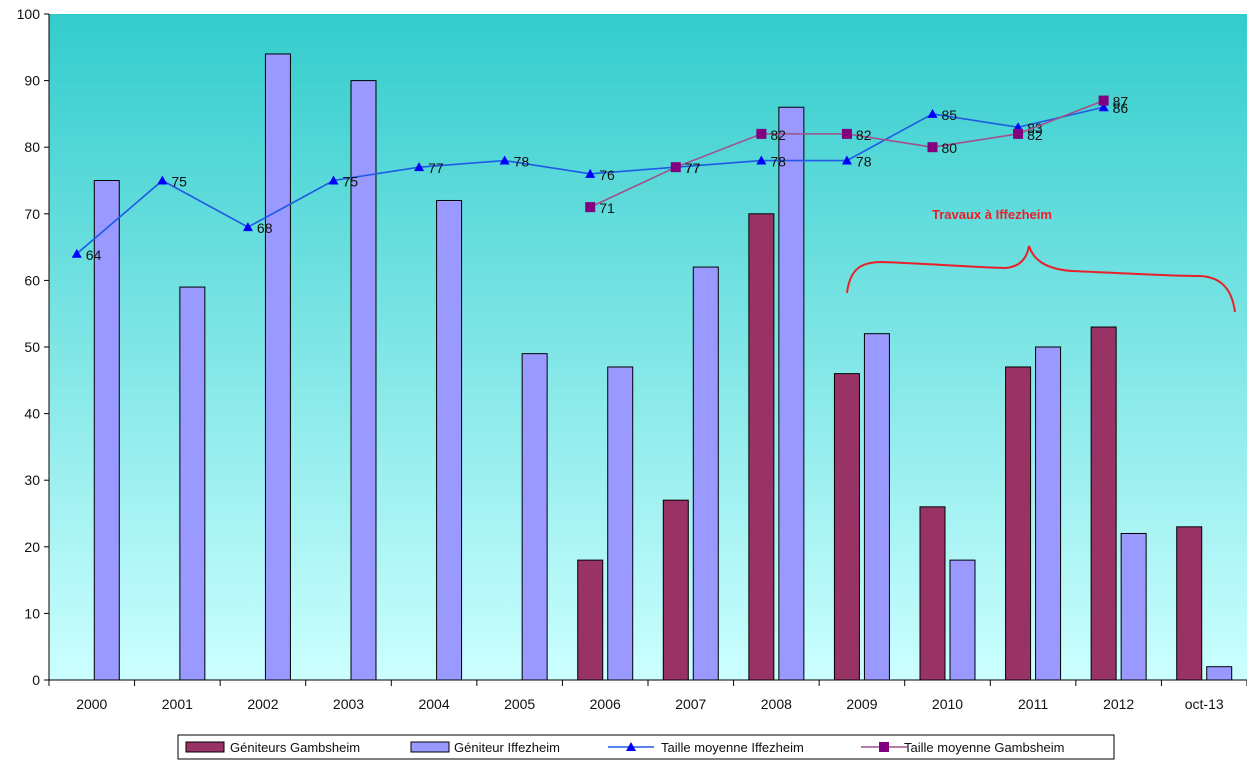 The height and width of the screenshot is (761, 1247). I want to click on x-tick-label: 2009, so click(861, 704).